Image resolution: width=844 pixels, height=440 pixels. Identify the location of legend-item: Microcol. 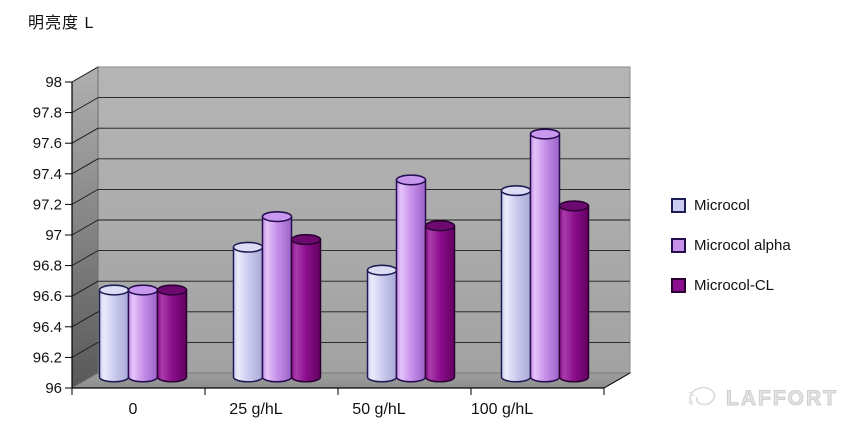
(731, 205).